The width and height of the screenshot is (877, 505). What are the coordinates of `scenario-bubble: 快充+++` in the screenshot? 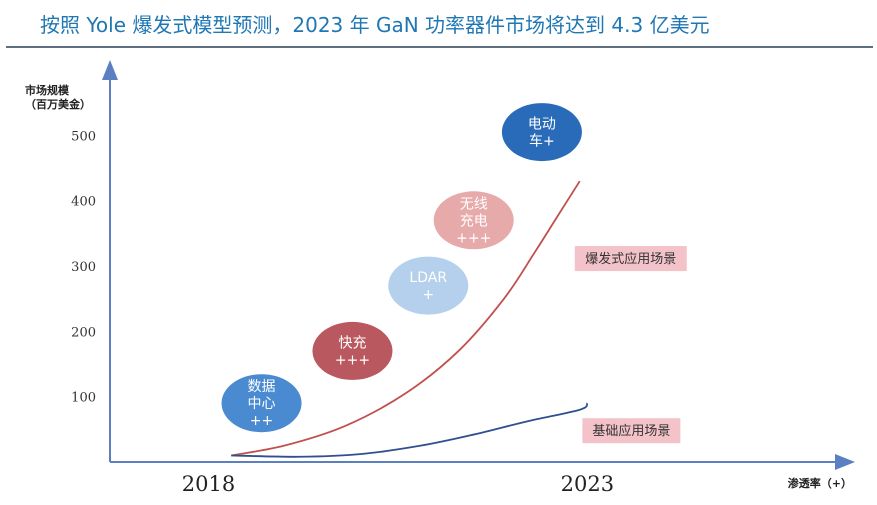 It's located at (352, 350).